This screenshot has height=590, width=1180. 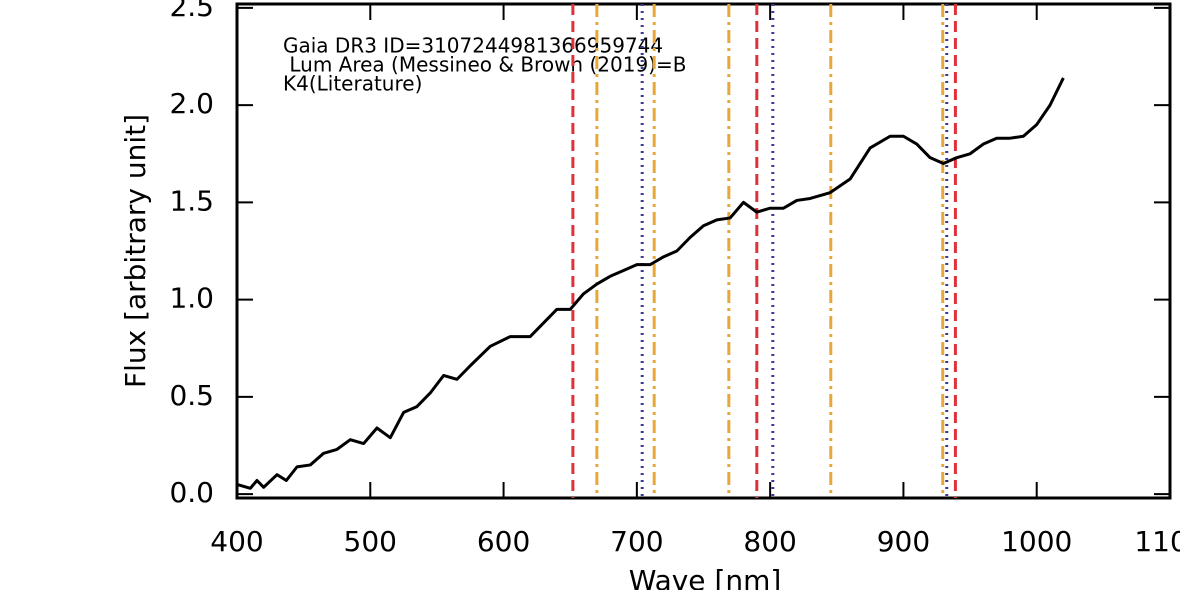 I want to click on annotation: Lum Area (Messineo & Brown (2019)=B, so click(x=484, y=65).